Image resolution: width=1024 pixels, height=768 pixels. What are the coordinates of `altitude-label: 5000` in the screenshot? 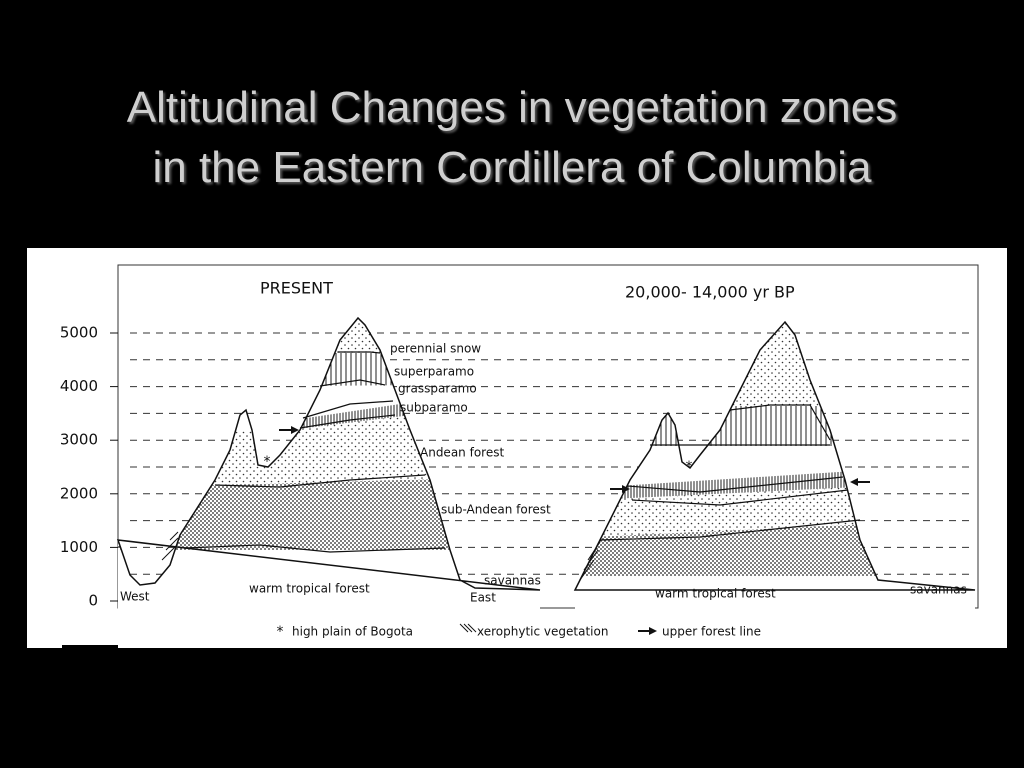 It's located at (79, 333).